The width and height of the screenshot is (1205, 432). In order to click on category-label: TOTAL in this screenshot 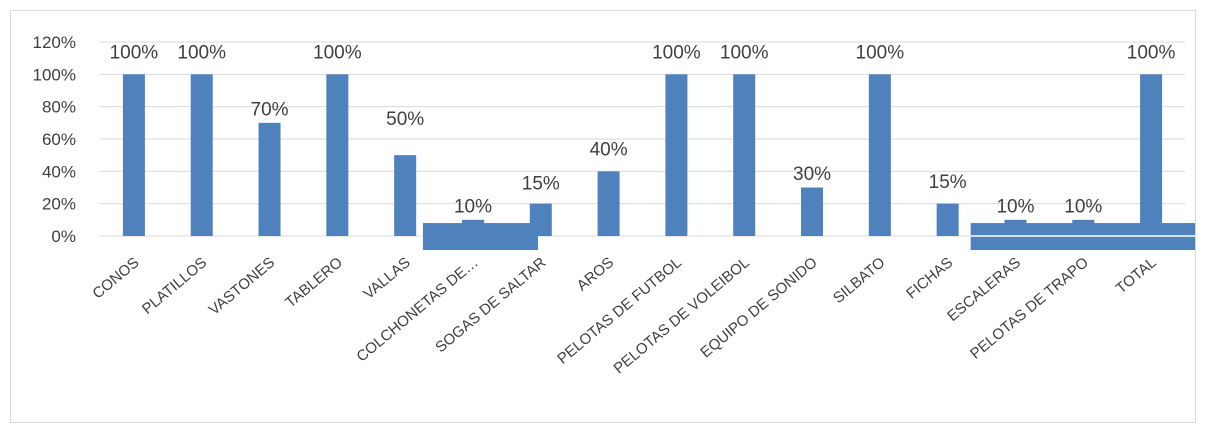, I will do `click(1136, 275)`.